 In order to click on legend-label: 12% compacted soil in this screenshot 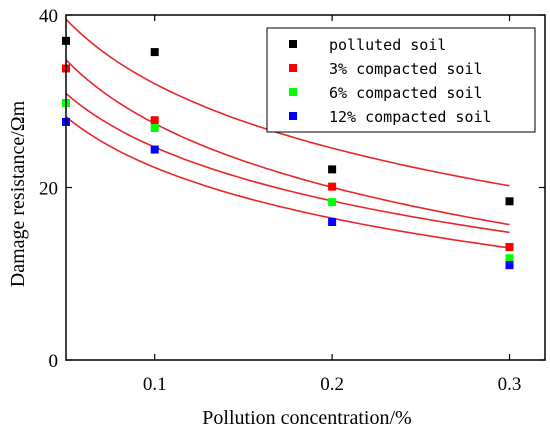, I will do `click(410, 117)`.